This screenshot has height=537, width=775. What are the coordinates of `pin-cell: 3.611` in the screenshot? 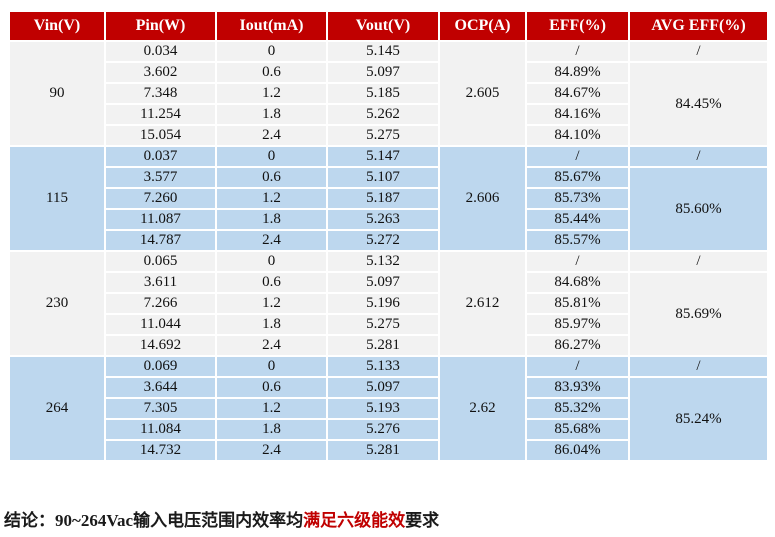 It's located at (160, 282).